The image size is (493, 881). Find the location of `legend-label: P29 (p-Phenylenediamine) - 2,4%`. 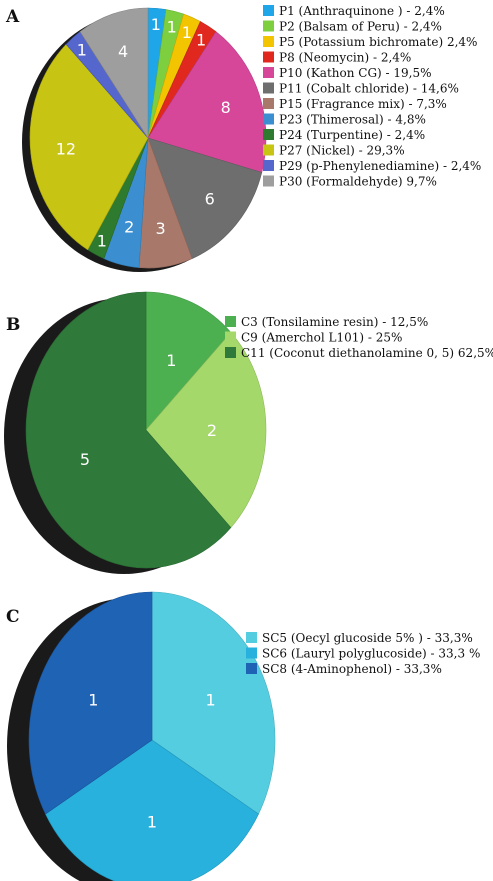

legend-label: P29 (p-Phenylenediamine) - 2,4% is located at coordinates (380, 166).